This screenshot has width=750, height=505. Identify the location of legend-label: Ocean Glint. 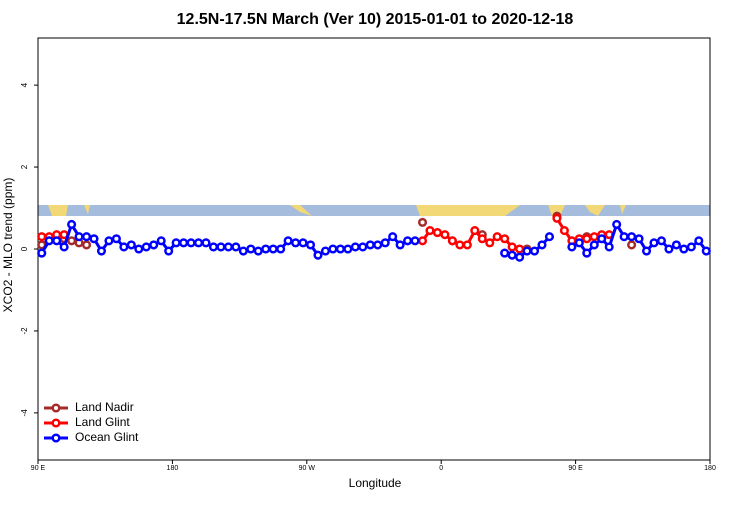
(107, 437).